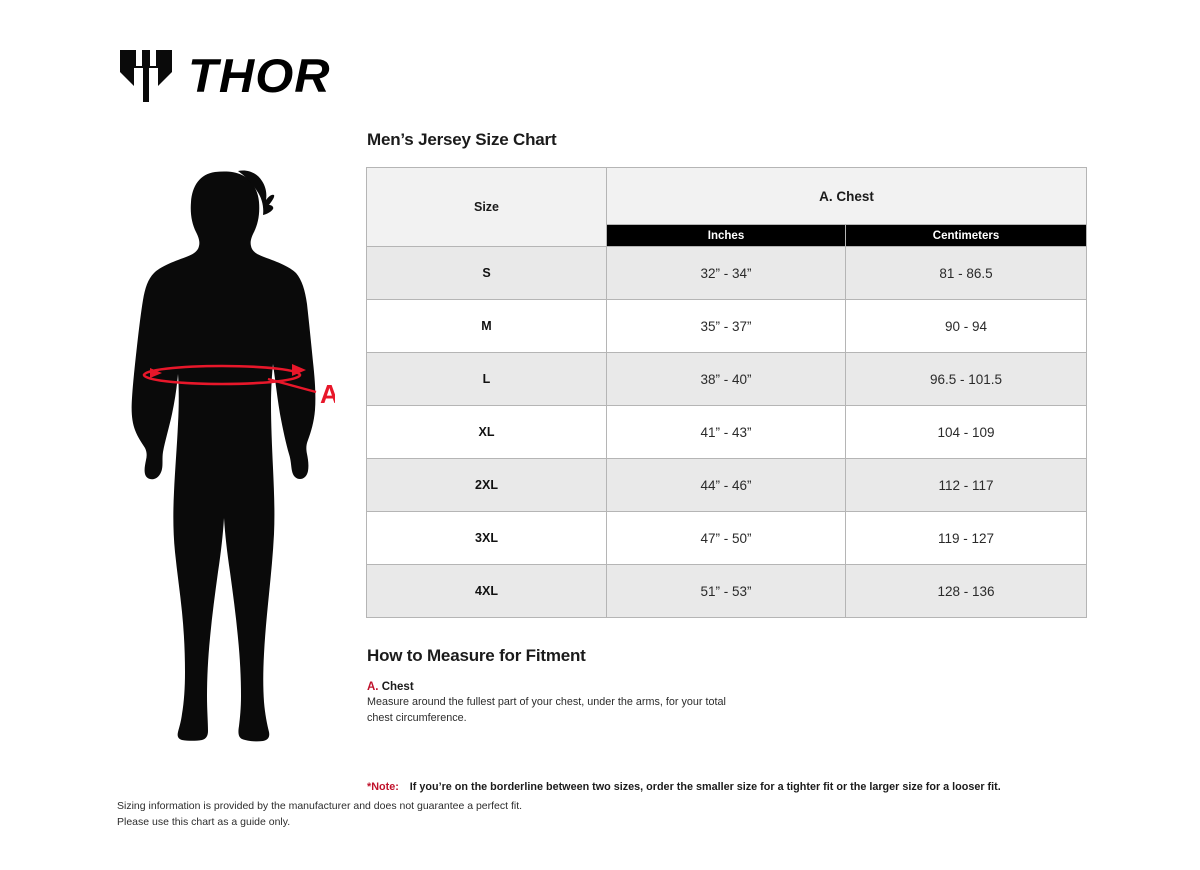 This screenshot has width=1200, height=870. I want to click on column-header-size: Size, so click(486, 207).